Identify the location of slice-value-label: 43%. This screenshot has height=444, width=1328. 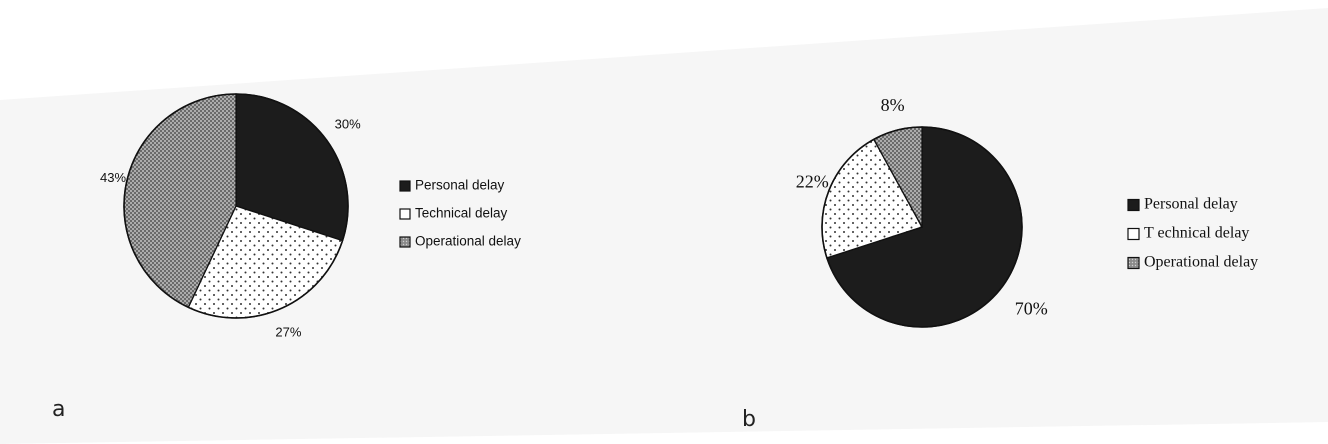
(113, 177).